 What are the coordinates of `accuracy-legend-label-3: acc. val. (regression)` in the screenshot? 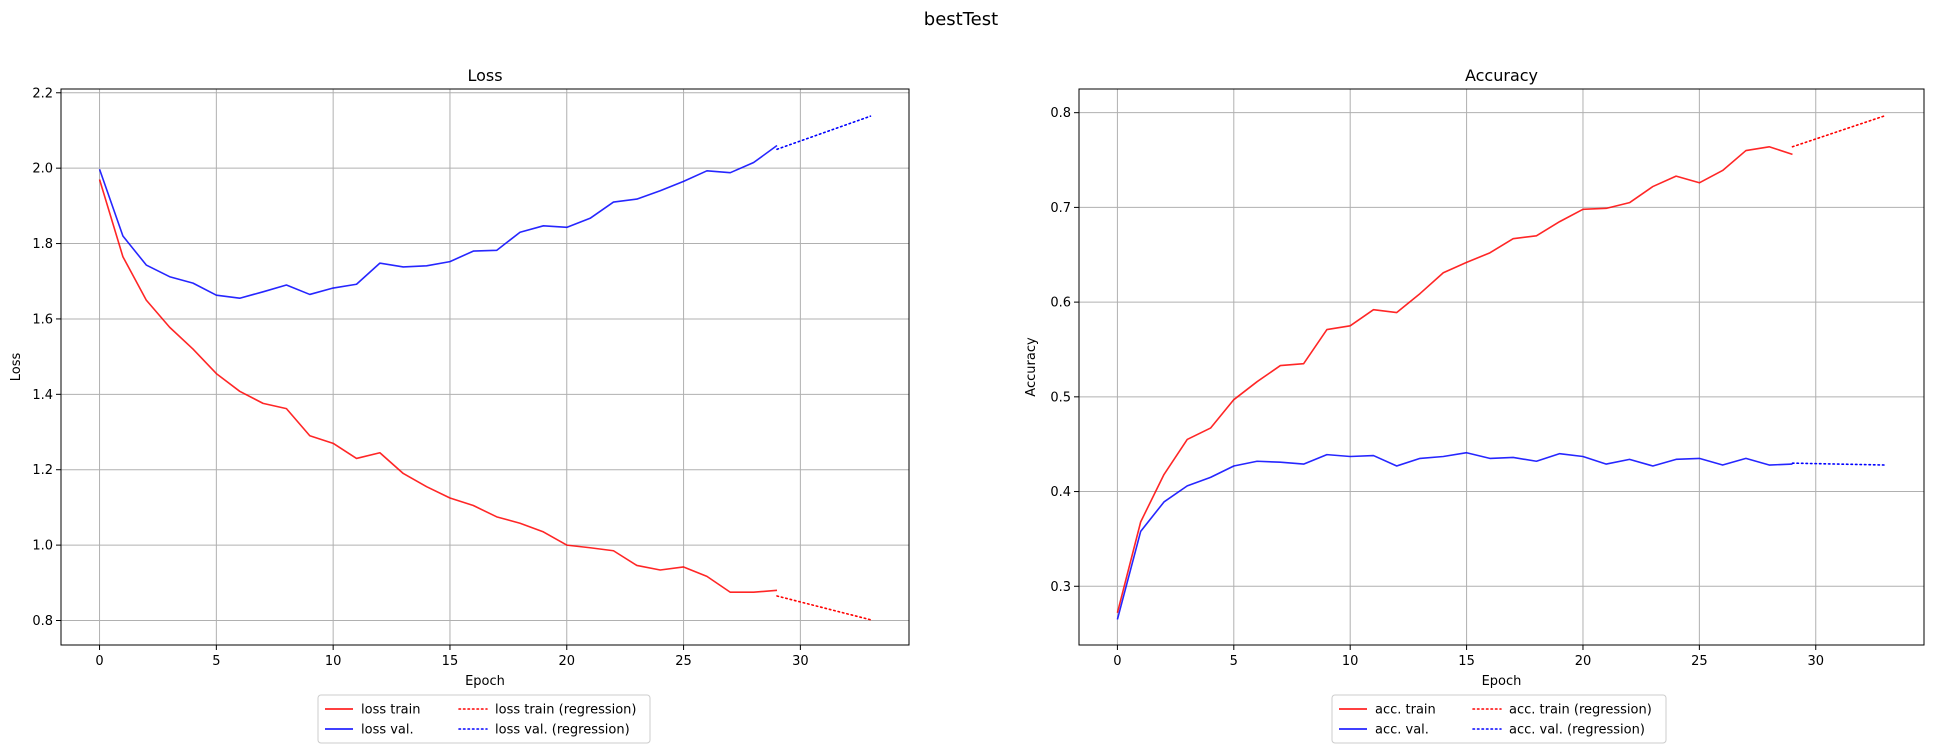 It's located at (1577, 730).